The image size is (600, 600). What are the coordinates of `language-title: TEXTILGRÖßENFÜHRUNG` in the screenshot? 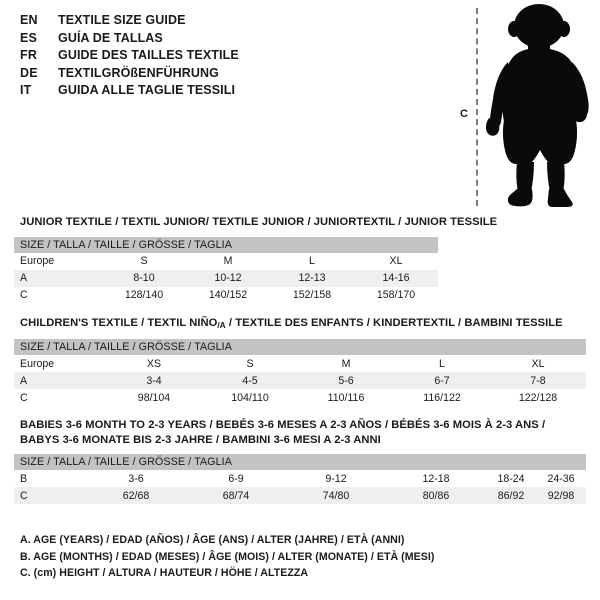 It's located at (138, 72).